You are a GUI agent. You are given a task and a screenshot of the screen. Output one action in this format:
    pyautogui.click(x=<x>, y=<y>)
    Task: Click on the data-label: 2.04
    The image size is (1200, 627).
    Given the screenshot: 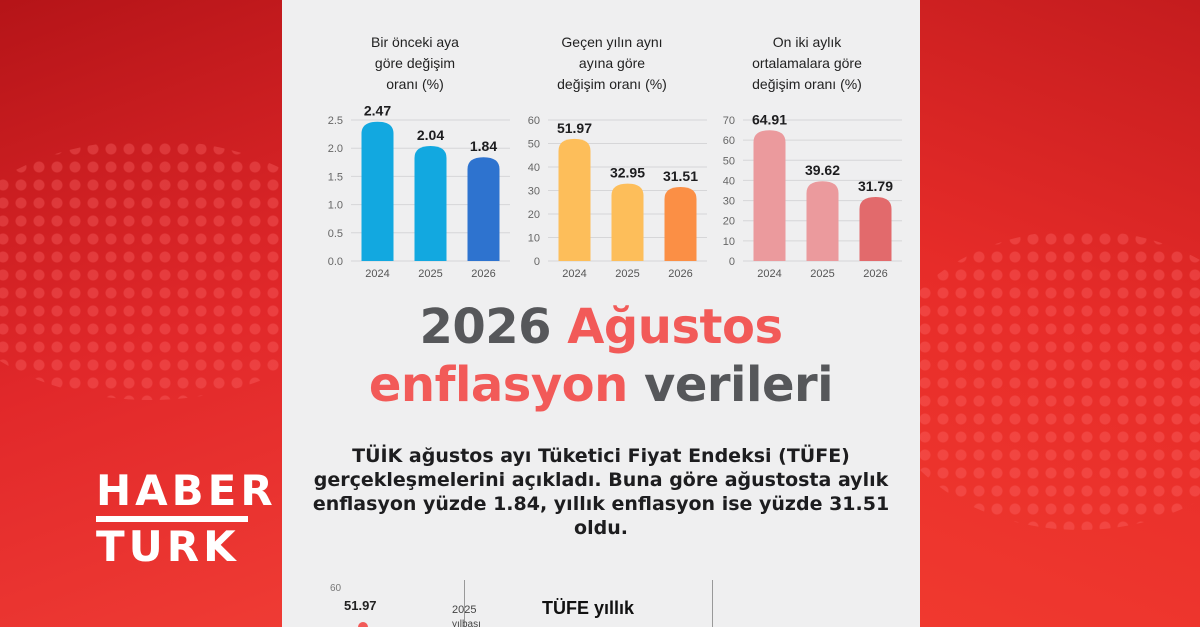 What is the action you would take?
    pyautogui.click(x=430, y=135)
    